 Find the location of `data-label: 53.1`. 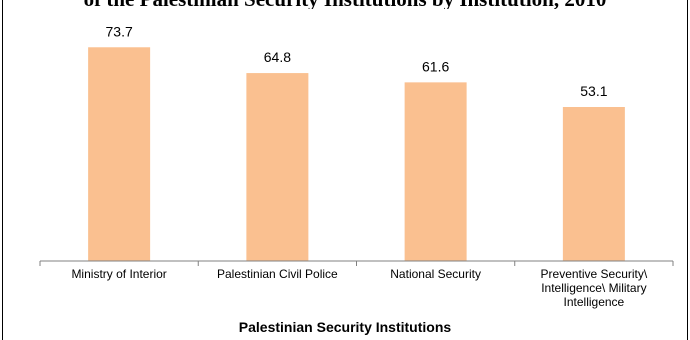

data-label: 53.1 is located at coordinates (593, 91).